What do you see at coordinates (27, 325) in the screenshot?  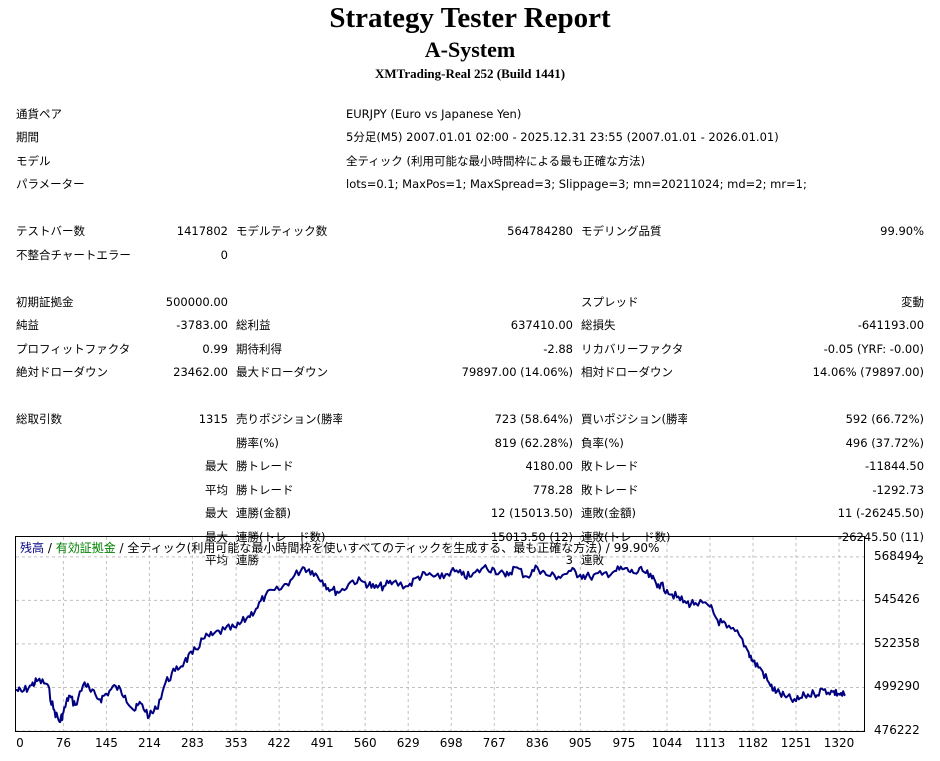 I see `net-label: 純益` at bounding box center [27, 325].